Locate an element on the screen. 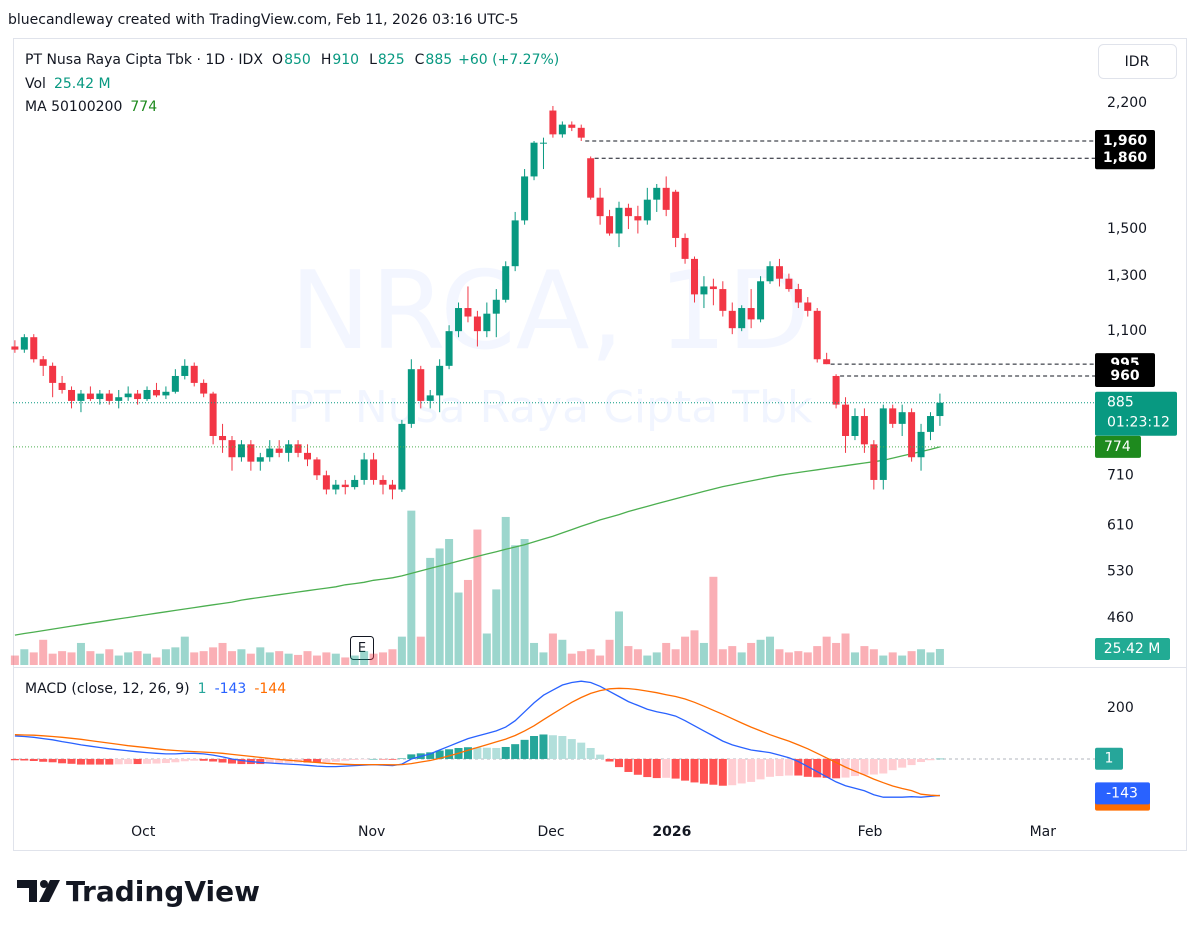 The image size is (1200, 935). signal-line is located at coordinates (477, 742).